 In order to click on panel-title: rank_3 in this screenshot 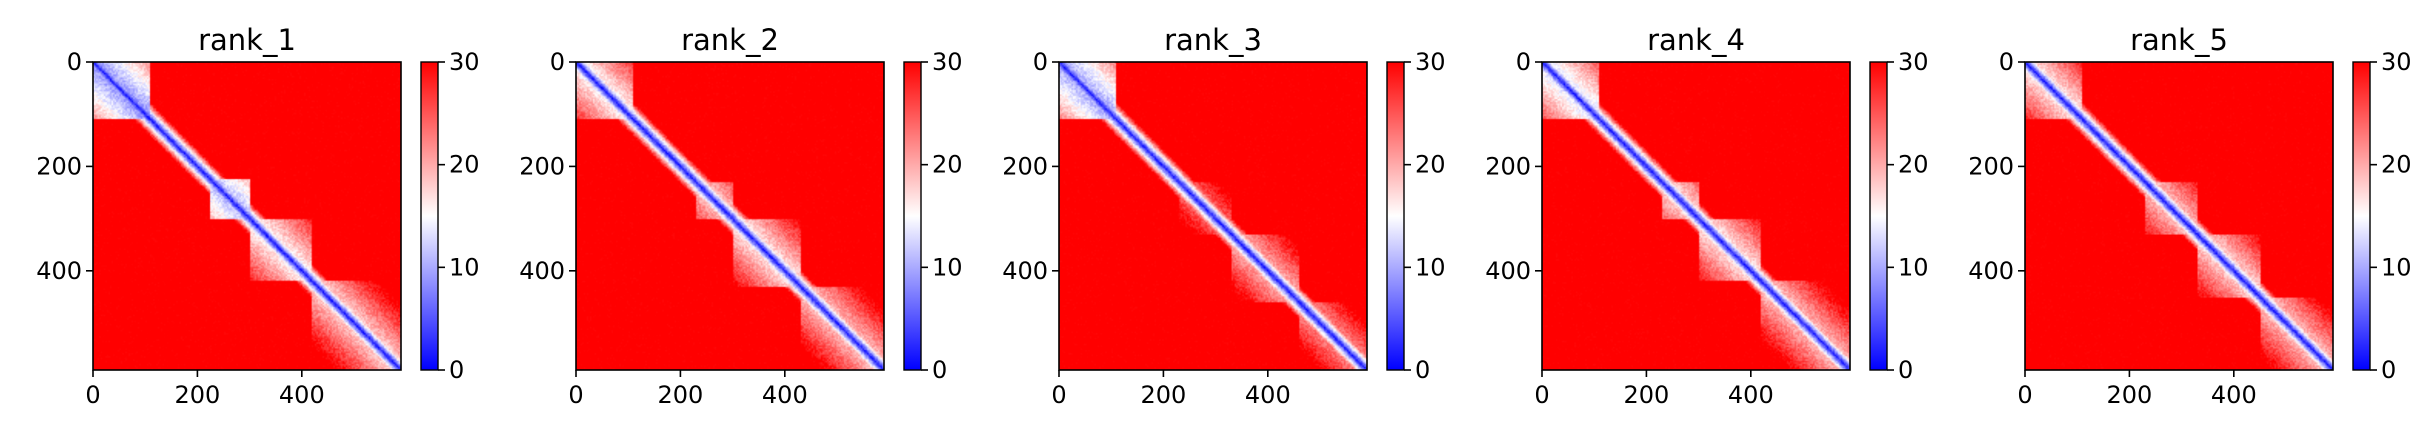, I will do `click(1213, 40)`.